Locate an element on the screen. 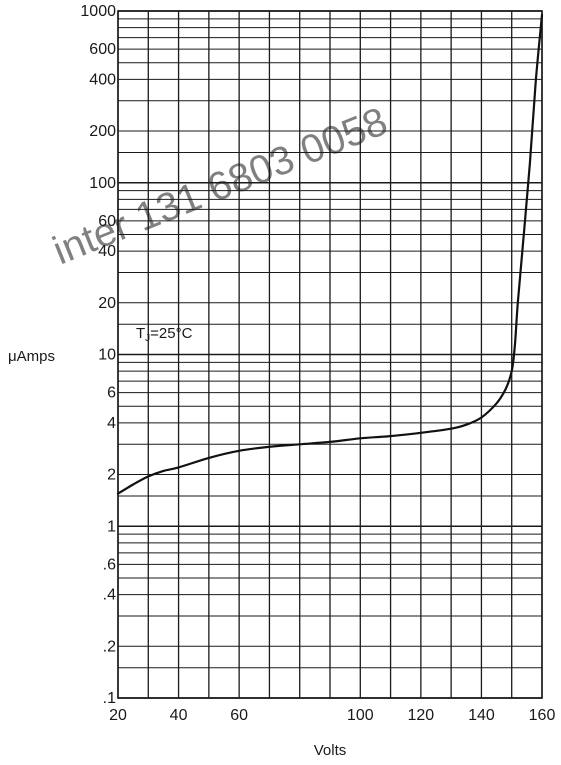  y-tick-label: .1 is located at coordinates (109, 698).